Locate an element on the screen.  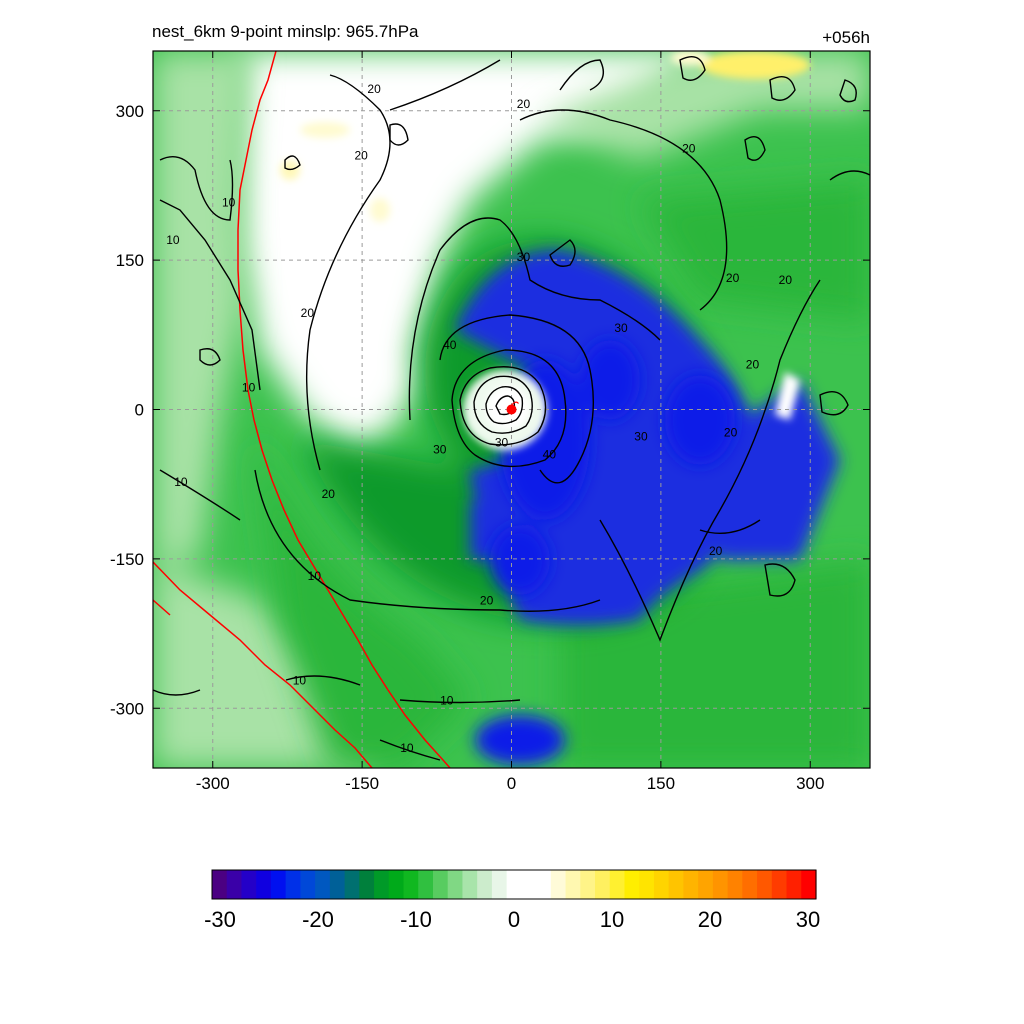
storm-center-marker is located at coordinates (512, 408).